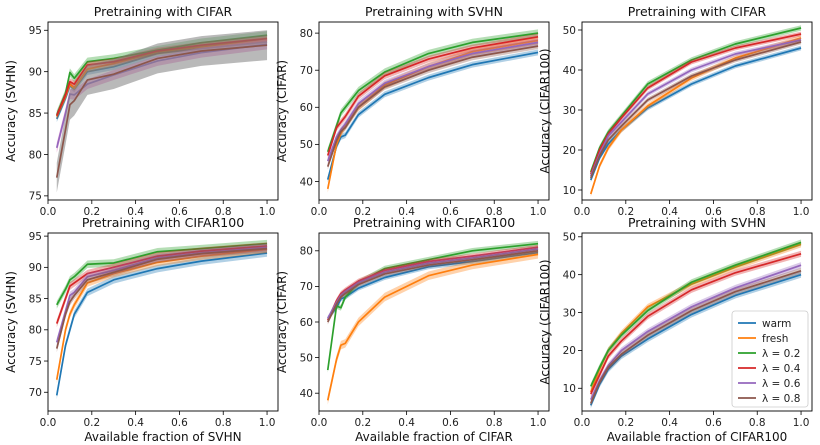  What do you see at coordinates (282, 322) in the screenshot?
I see `y-axis-label: Accuracy (CIFAR)` at bounding box center [282, 322].